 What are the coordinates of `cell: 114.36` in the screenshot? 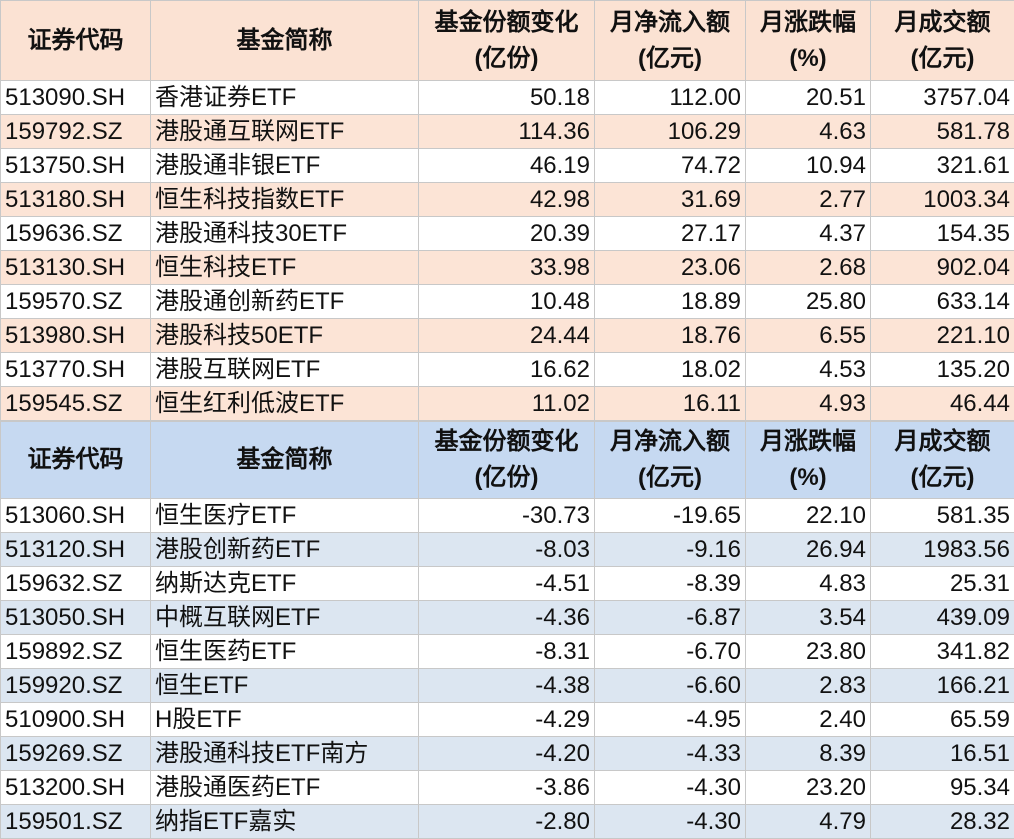 It's located at (507, 132).